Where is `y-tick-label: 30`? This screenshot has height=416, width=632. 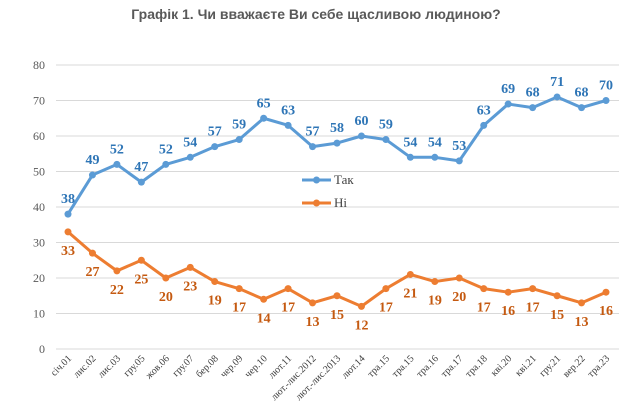
y-tick-label: 30 is located at coordinates (39, 243).